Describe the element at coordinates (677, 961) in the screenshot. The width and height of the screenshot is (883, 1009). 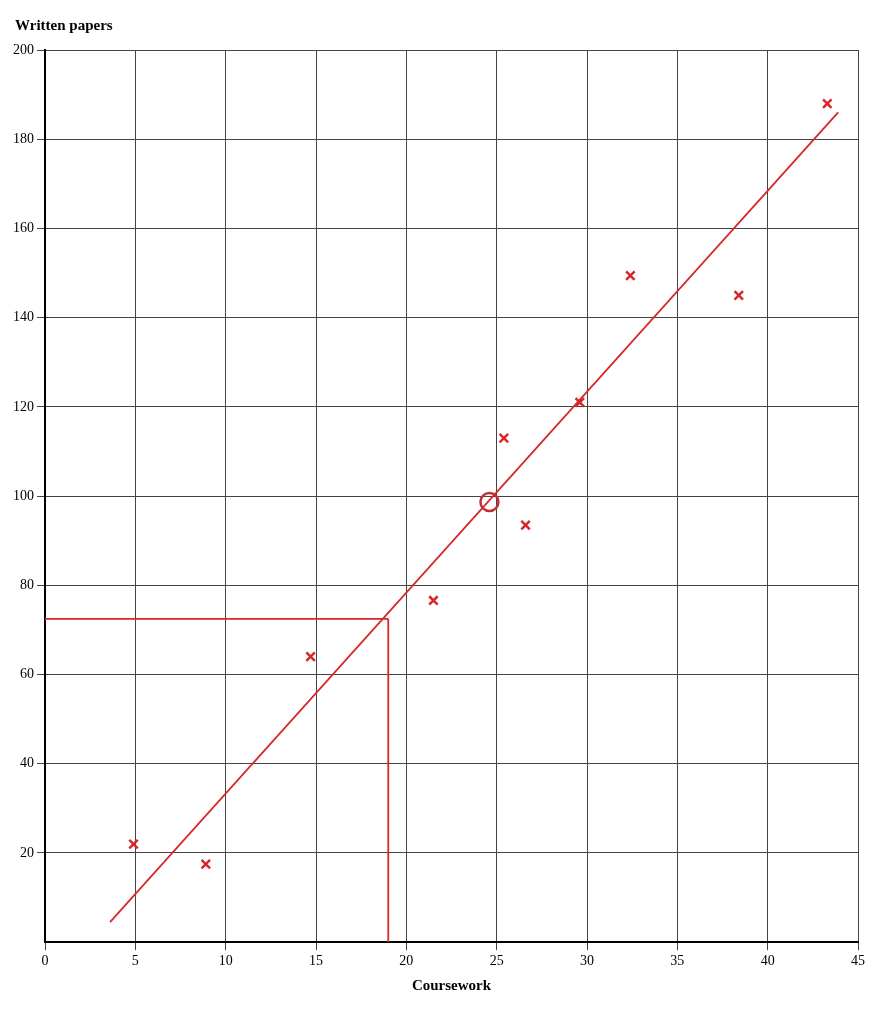
I see `x-tick-label: 35` at that location.